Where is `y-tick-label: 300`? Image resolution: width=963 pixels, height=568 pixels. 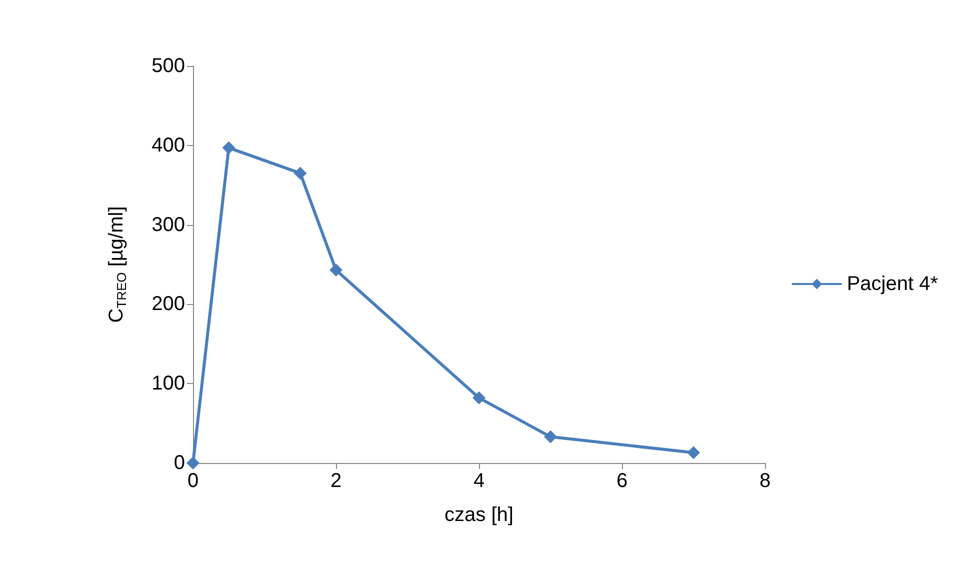 y-tick-label: 300 is located at coordinates (168, 225).